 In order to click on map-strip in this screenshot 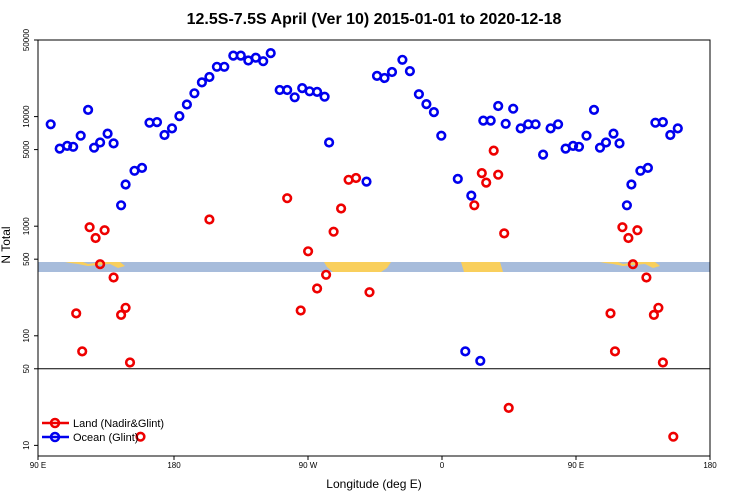, I will do `click(374, 267)`.